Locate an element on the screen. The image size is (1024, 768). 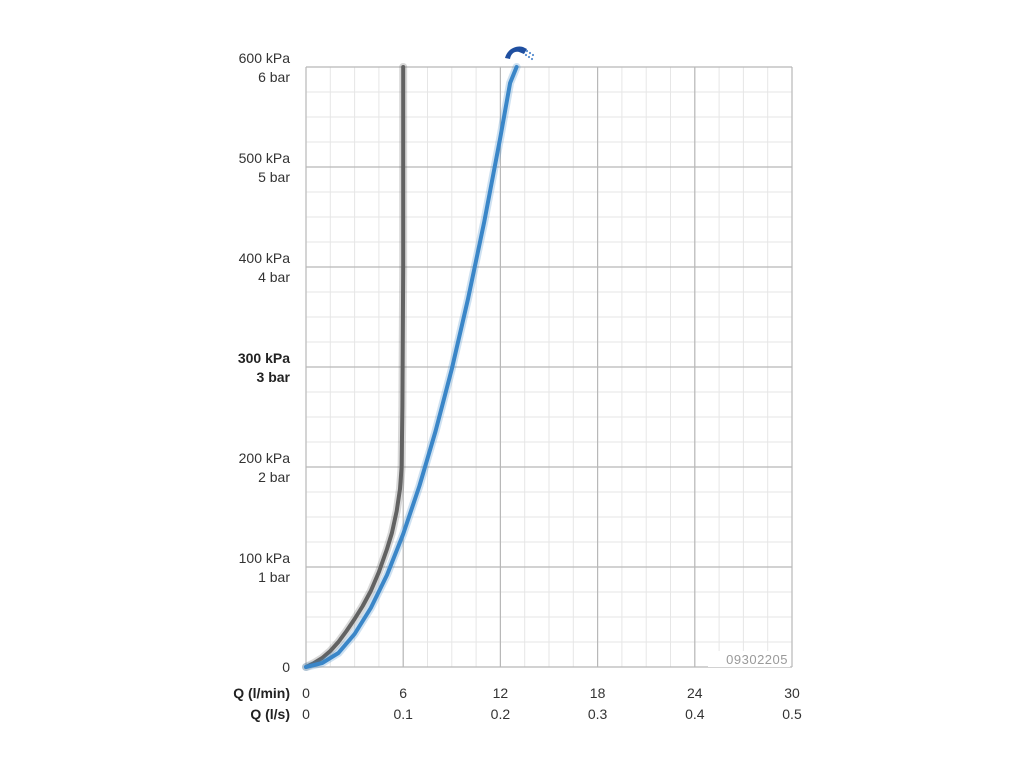
y-tick-label-kpa: 100 kPa is located at coordinates (265, 558).